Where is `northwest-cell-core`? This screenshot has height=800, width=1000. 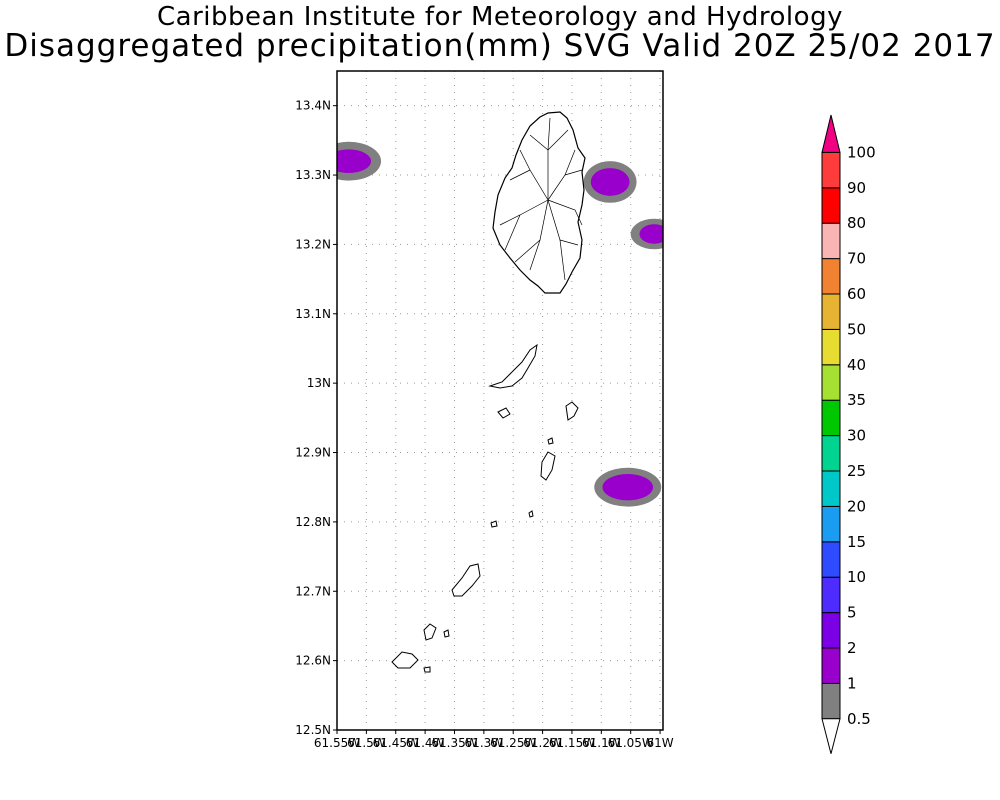
northwest-cell-core is located at coordinates (354, 161).